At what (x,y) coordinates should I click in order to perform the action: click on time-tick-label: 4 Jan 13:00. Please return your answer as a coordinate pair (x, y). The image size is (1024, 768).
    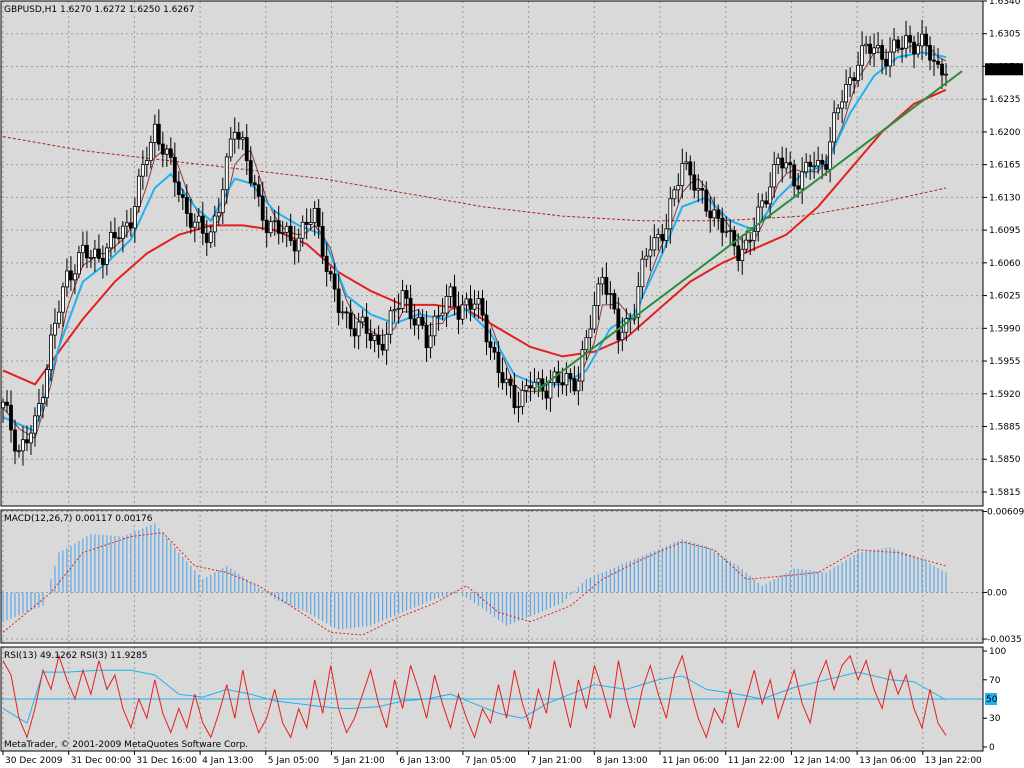
    Looking at the image, I should click on (228, 761).